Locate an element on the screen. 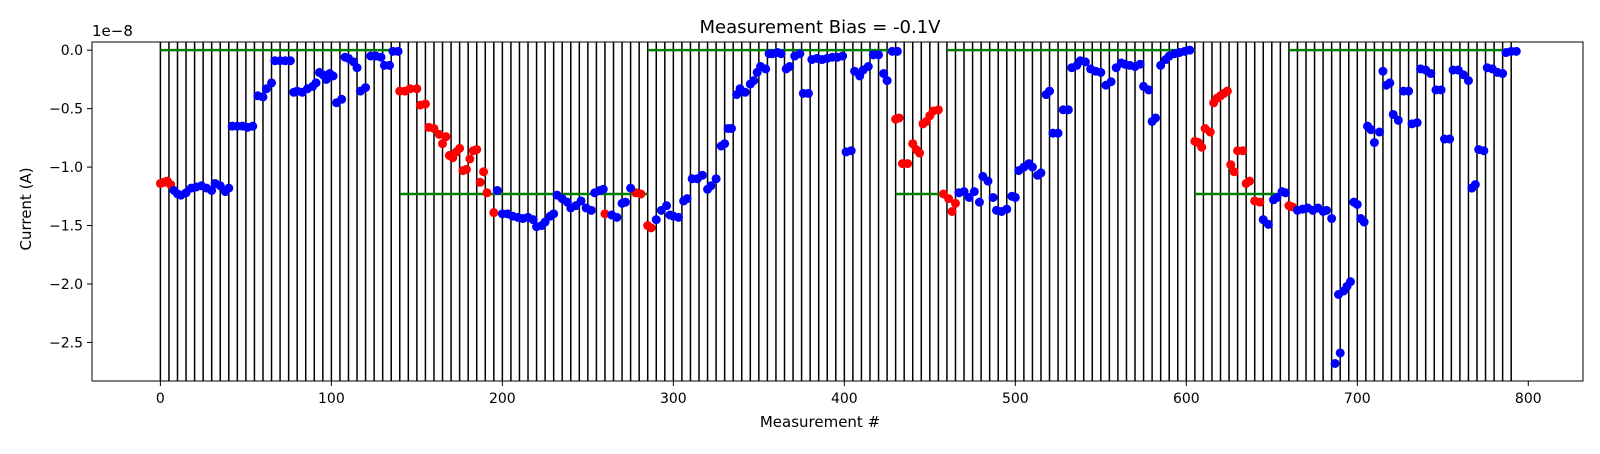  x-tick-label: 100 is located at coordinates (331, 399).